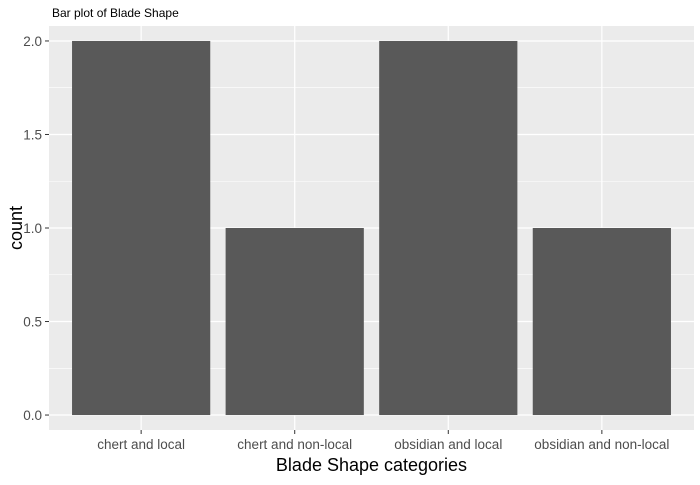 The height and width of the screenshot is (485, 700). I want to click on x-tick-label: obsidian and local, so click(448, 444).